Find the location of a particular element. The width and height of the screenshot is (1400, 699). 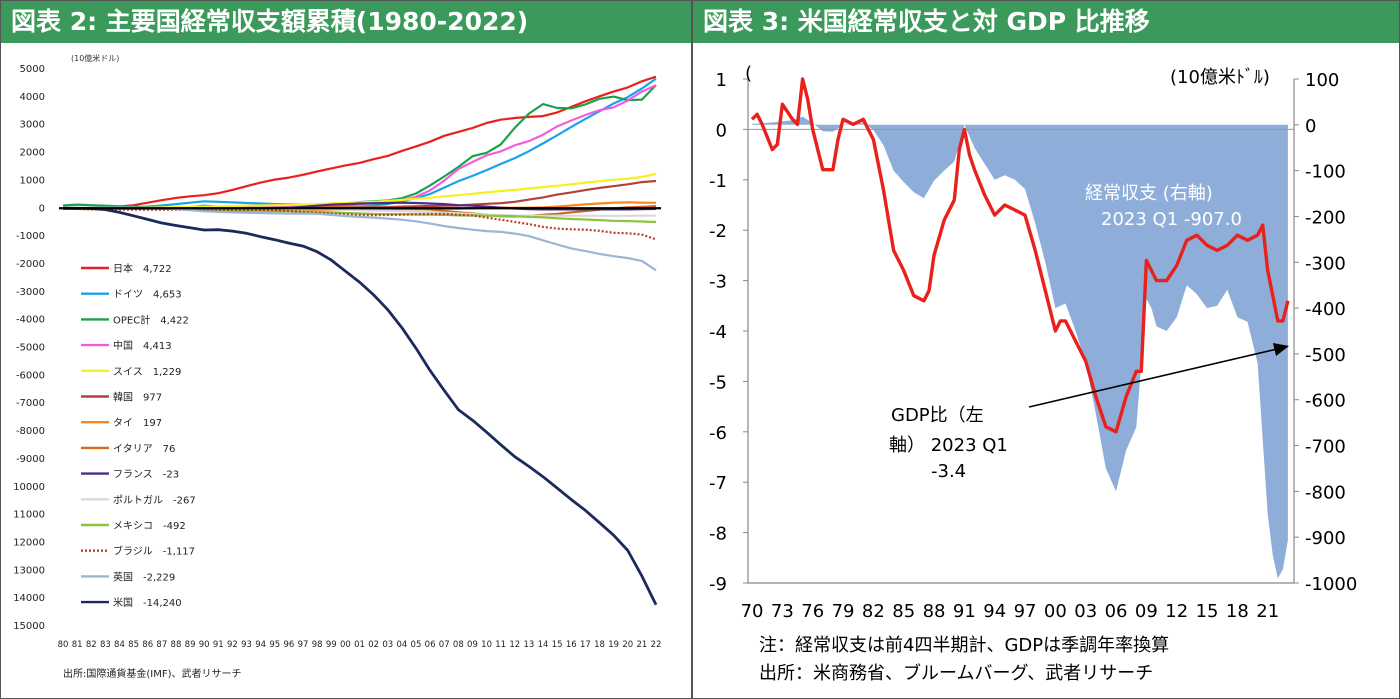

x-tick-label: 94 is located at coordinates (260, 645).